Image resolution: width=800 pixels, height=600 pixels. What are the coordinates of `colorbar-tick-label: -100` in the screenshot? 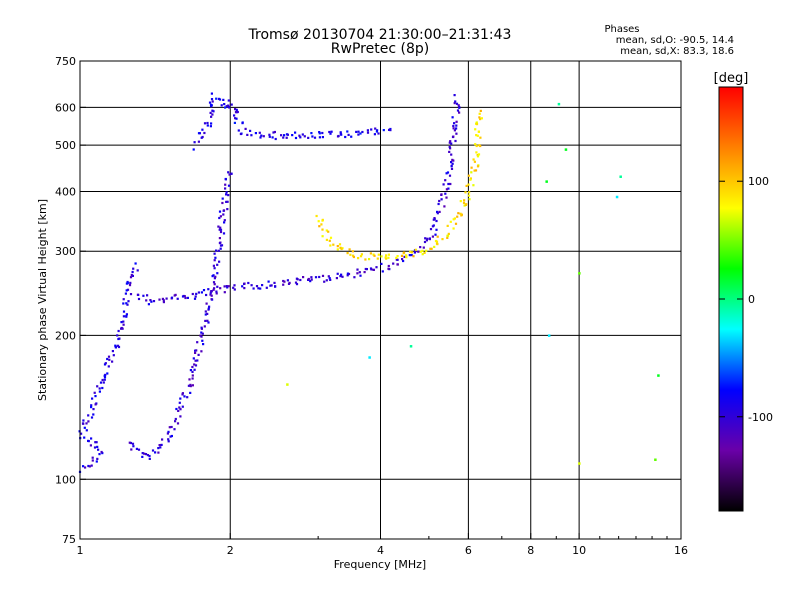 It's located at (760, 417).